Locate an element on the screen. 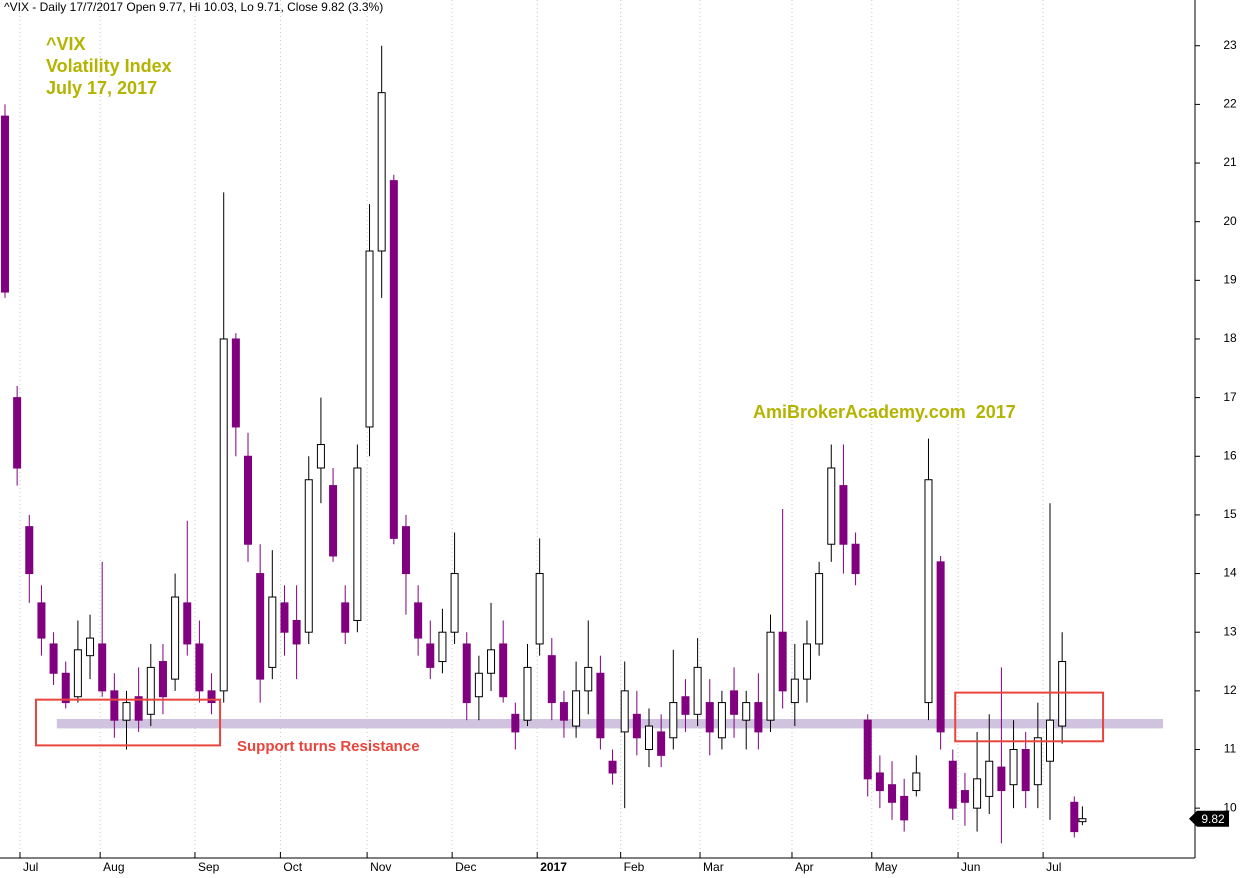 This screenshot has width=1249, height=878. x-tick-label: Mar is located at coordinates (713, 867).